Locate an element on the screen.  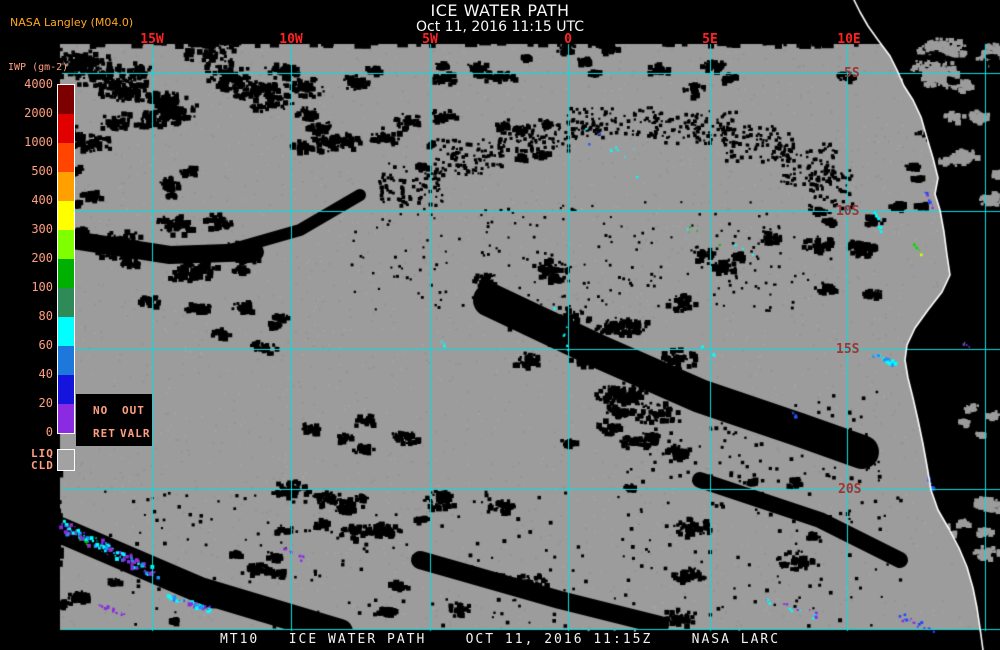
colorbar-tick: 2000 is located at coordinates (38, 113).